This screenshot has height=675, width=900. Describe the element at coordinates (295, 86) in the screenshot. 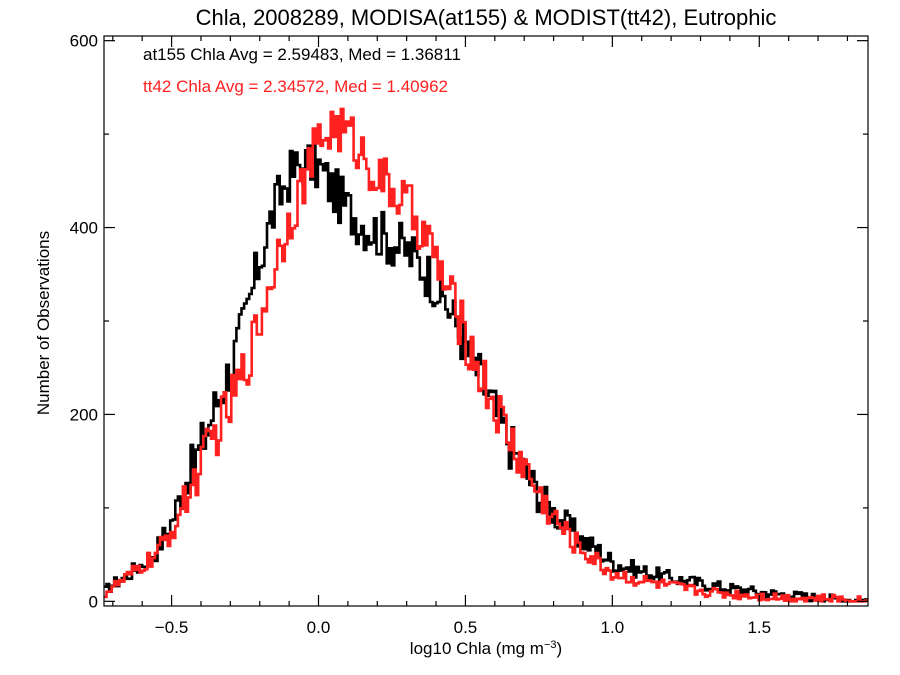

I see `annotation-tt42-stats: tt42 Chla Avg = 2.34572, Med = 1.40962` at that location.